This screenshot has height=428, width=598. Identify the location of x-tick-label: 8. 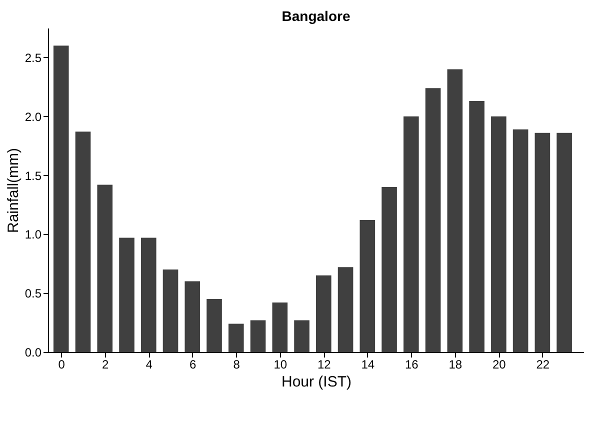
(236, 365).